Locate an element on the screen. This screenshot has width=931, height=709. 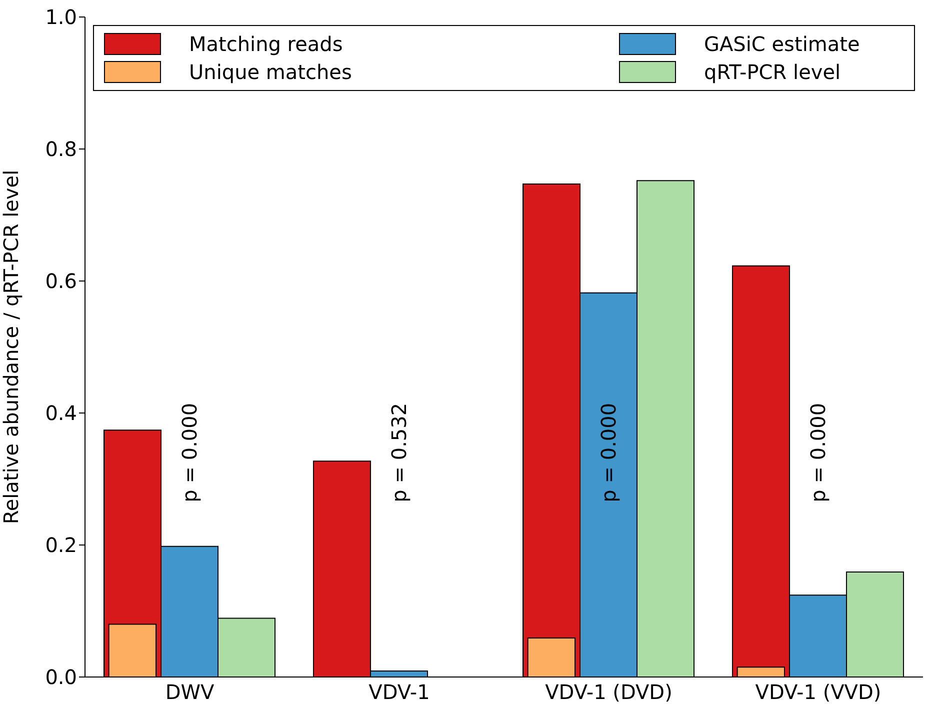
y-tick-label: 0.8 is located at coordinates (61, 149).